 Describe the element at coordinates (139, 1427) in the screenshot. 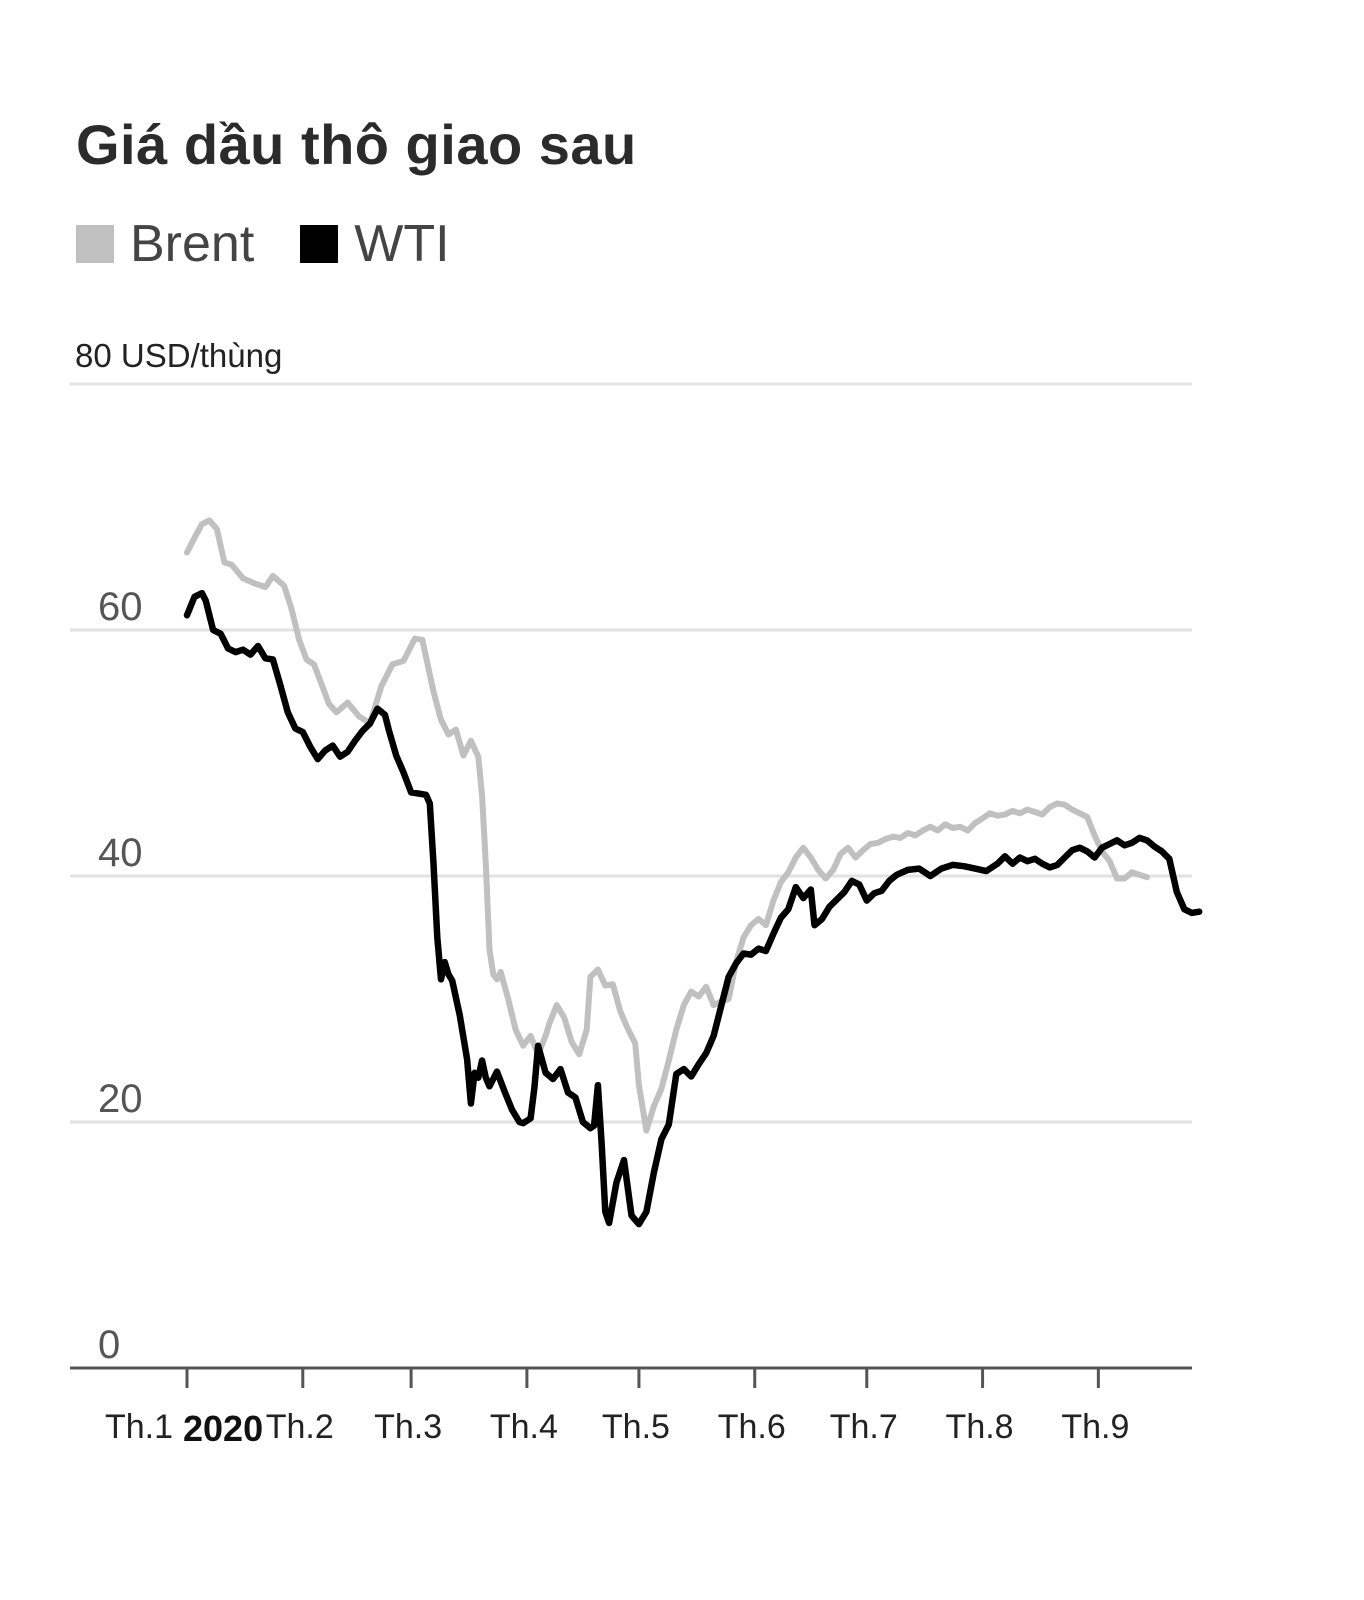

I see `x-tick-label-1: Th.1` at that location.